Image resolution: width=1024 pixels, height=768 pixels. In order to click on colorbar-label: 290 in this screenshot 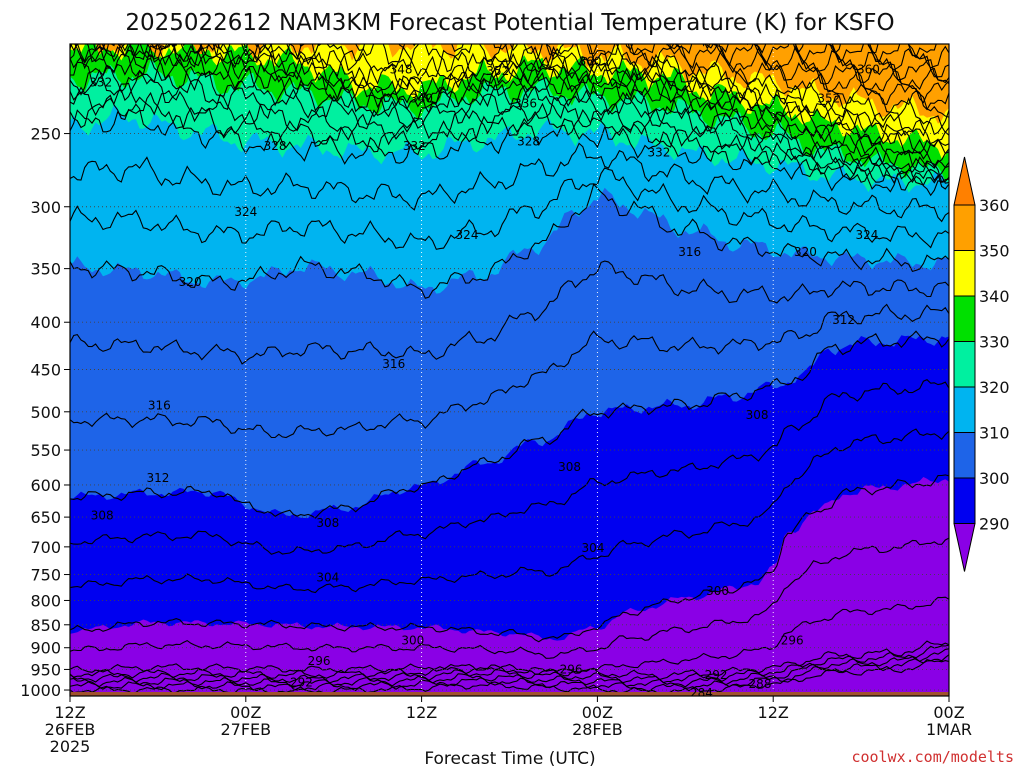, I will do `click(994, 524)`.